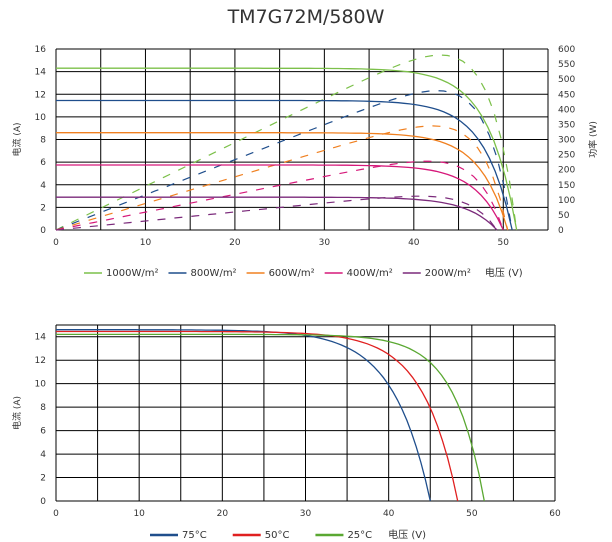  What do you see at coordinates (566, 171) in the screenshot?
I see `y2-tick-label: 200` at bounding box center [566, 171].